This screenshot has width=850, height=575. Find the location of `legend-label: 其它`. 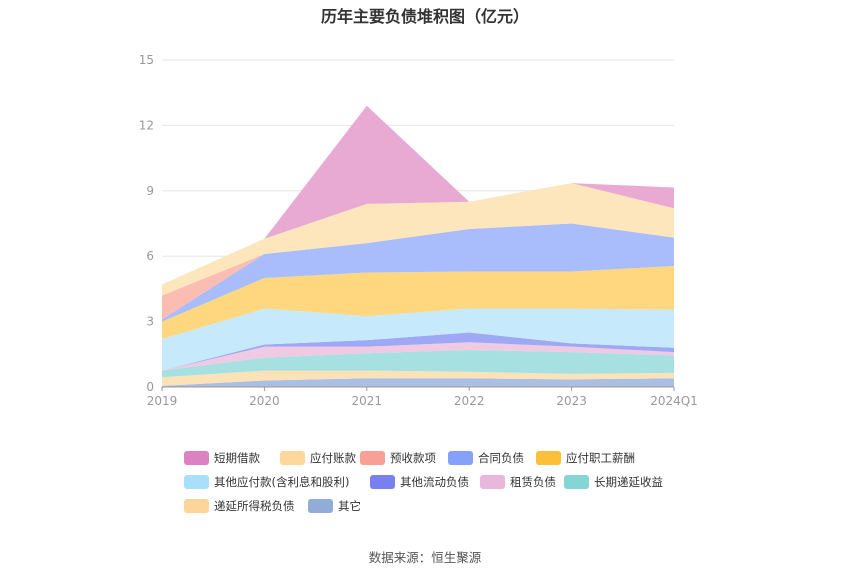

legend-label: 其它 is located at coordinates (349, 506).